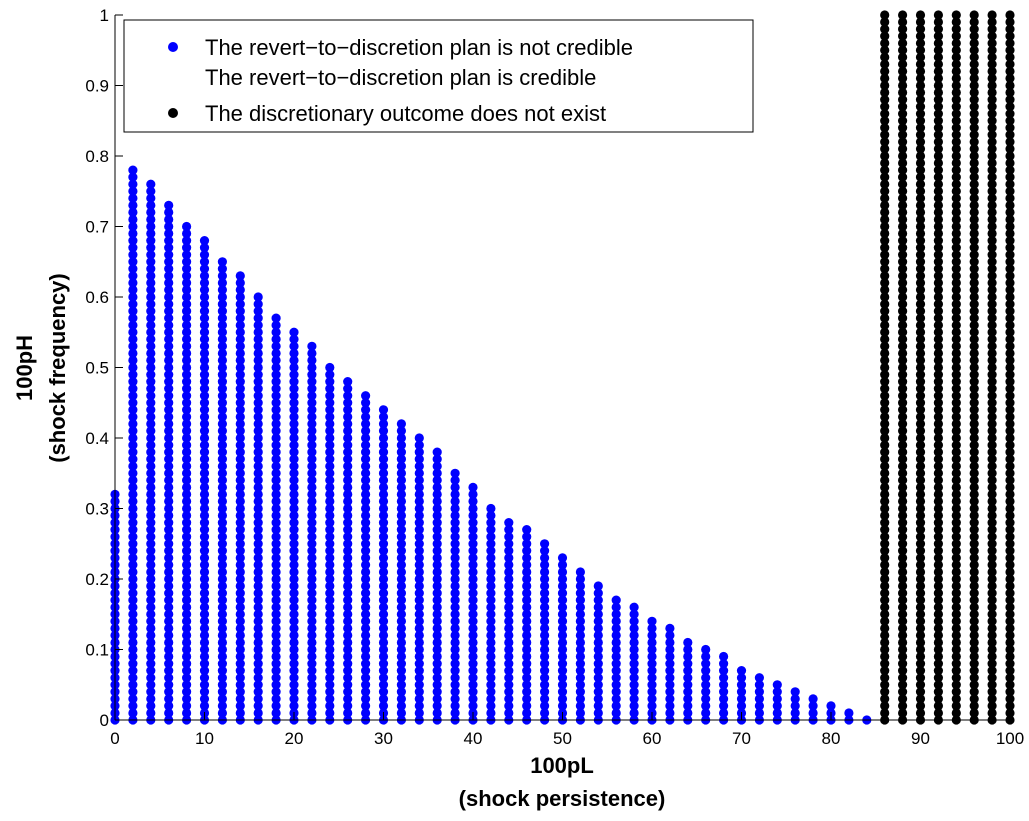 The height and width of the screenshot is (821, 1029). I want to click on y-tick-label: 0.5, so click(97, 368).